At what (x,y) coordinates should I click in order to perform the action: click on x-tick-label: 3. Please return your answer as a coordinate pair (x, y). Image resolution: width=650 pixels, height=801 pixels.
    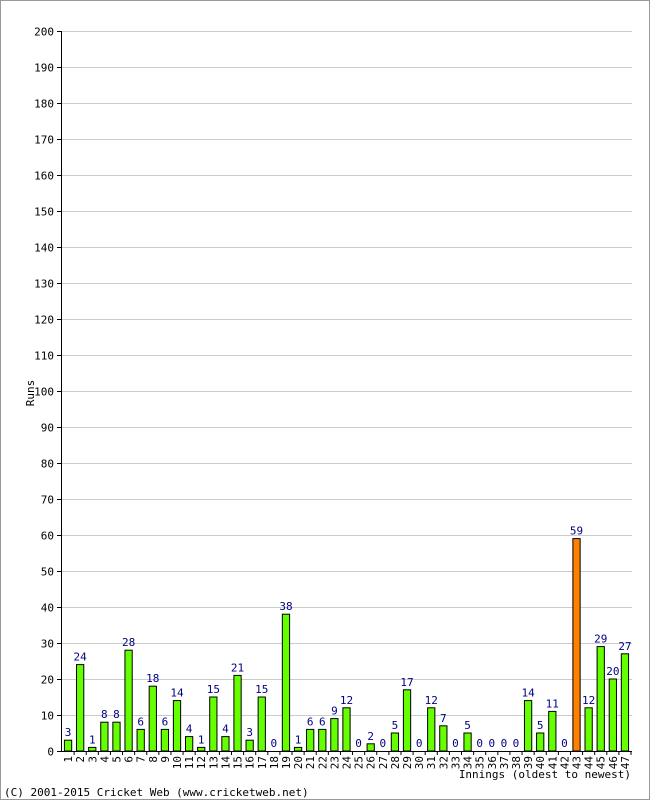
    Looking at the image, I should click on (92, 759).